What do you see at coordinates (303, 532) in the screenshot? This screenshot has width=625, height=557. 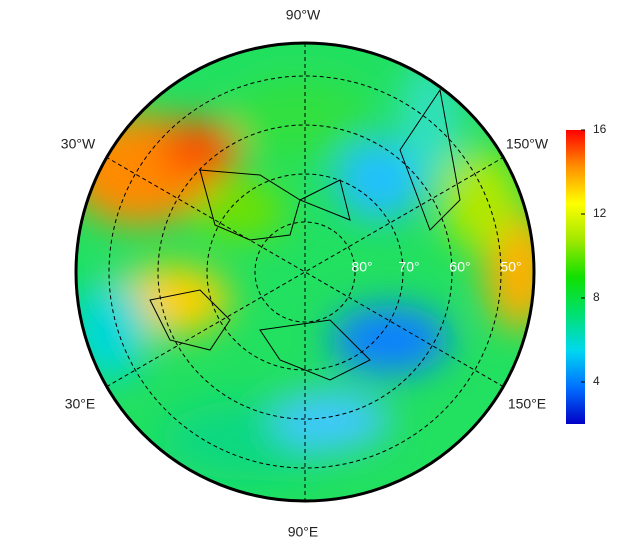 I see `longitude-label: 90°E` at bounding box center [303, 532].